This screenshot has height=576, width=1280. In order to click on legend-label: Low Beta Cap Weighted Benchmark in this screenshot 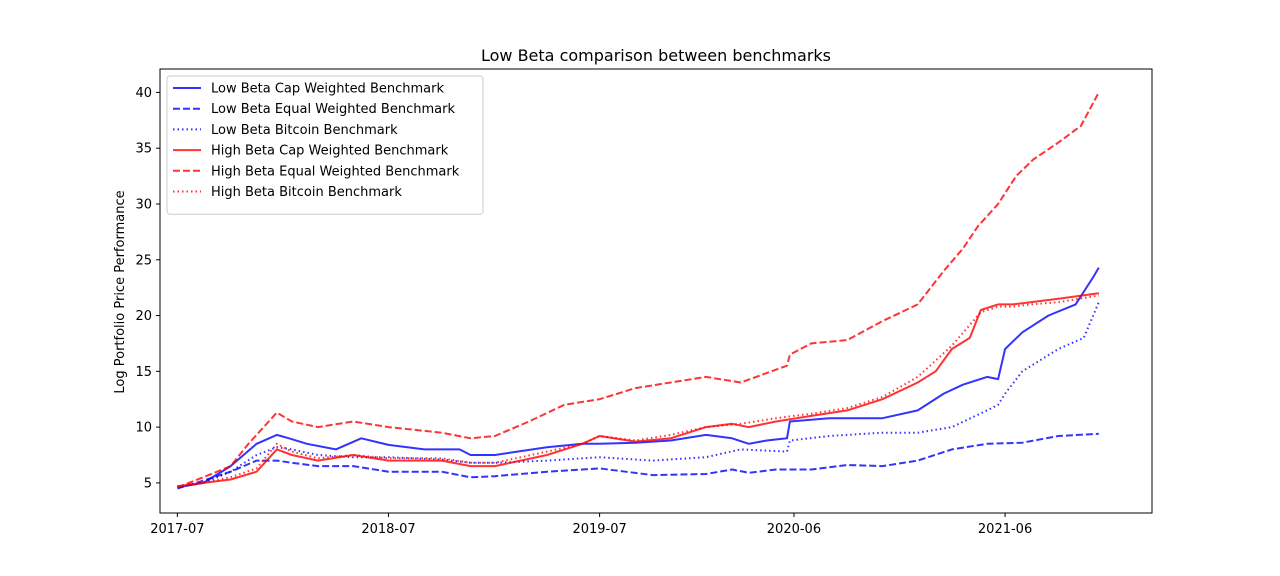, I will do `click(327, 89)`.